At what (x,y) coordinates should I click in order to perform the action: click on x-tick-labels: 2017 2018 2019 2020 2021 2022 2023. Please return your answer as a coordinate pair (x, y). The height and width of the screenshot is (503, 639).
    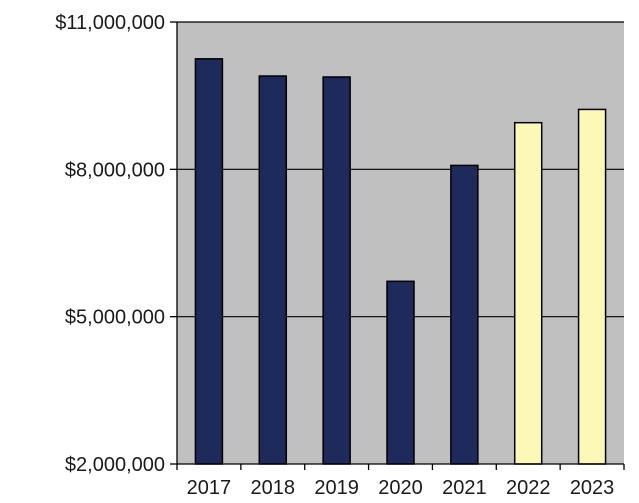
    Looking at the image, I should click on (401, 488).